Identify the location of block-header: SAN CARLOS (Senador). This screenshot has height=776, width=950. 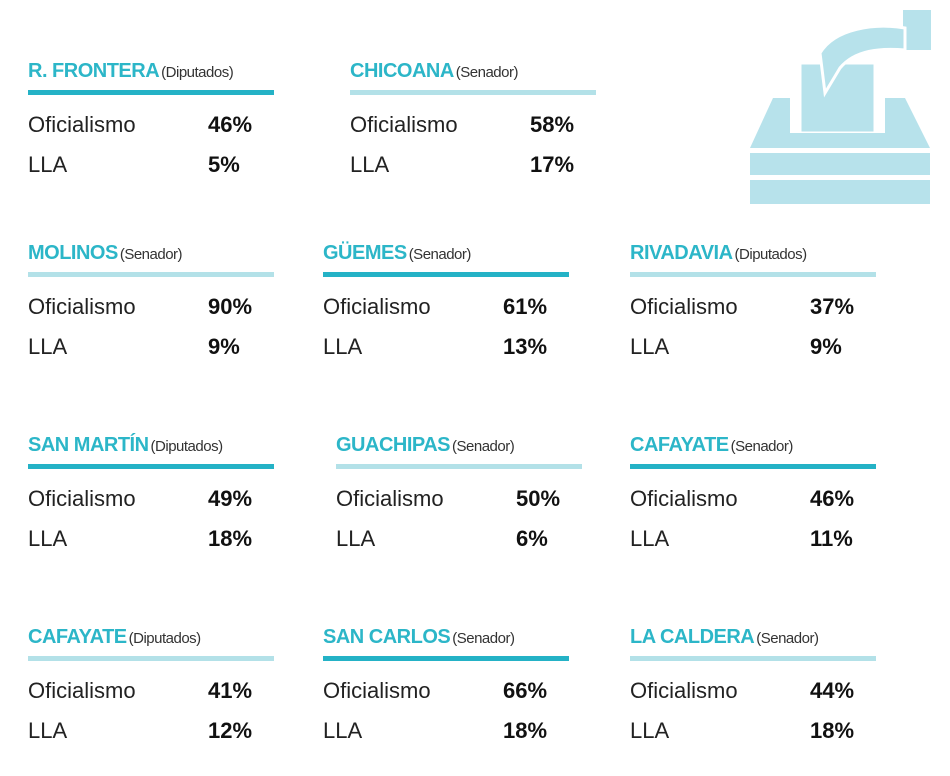
(419, 637).